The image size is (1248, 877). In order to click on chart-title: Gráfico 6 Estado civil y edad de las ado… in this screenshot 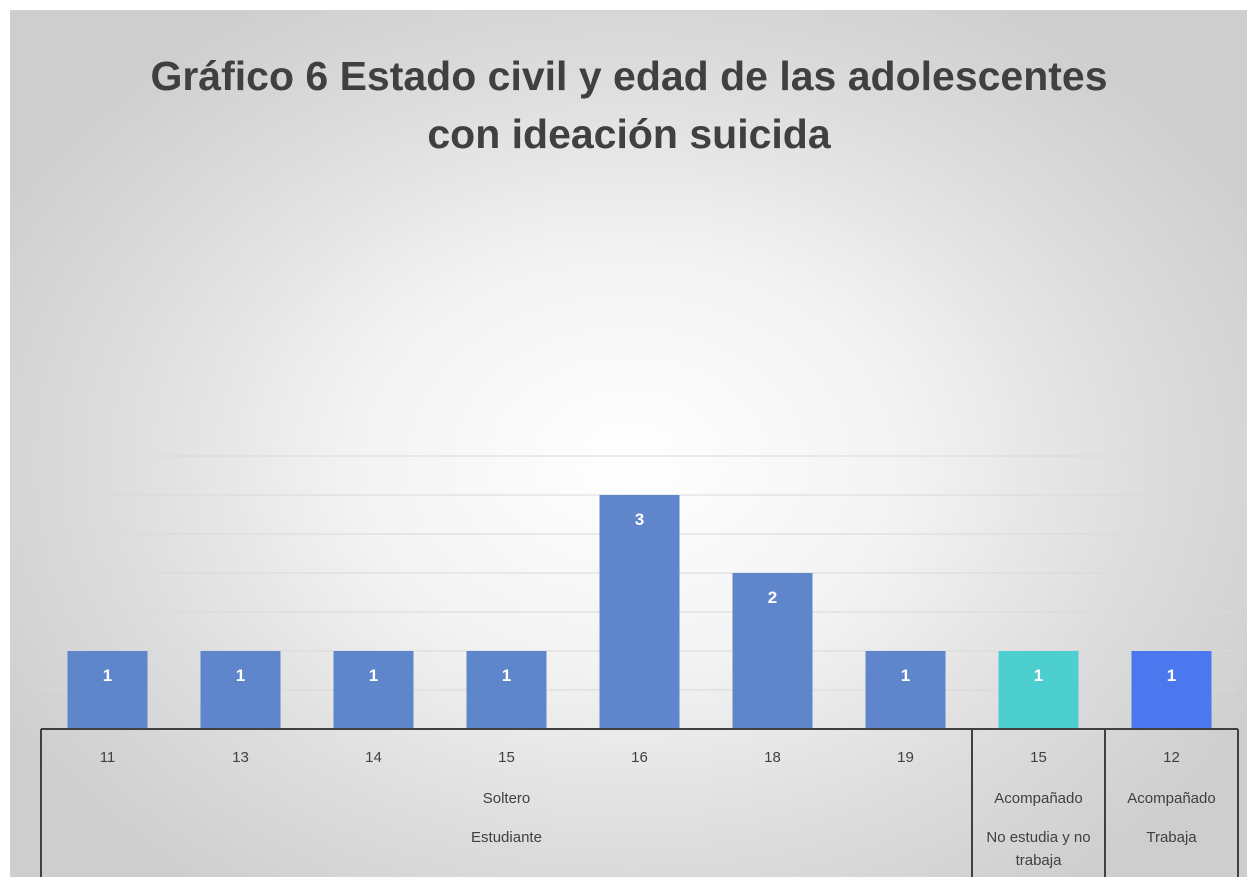, I will do `click(629, 105)`.